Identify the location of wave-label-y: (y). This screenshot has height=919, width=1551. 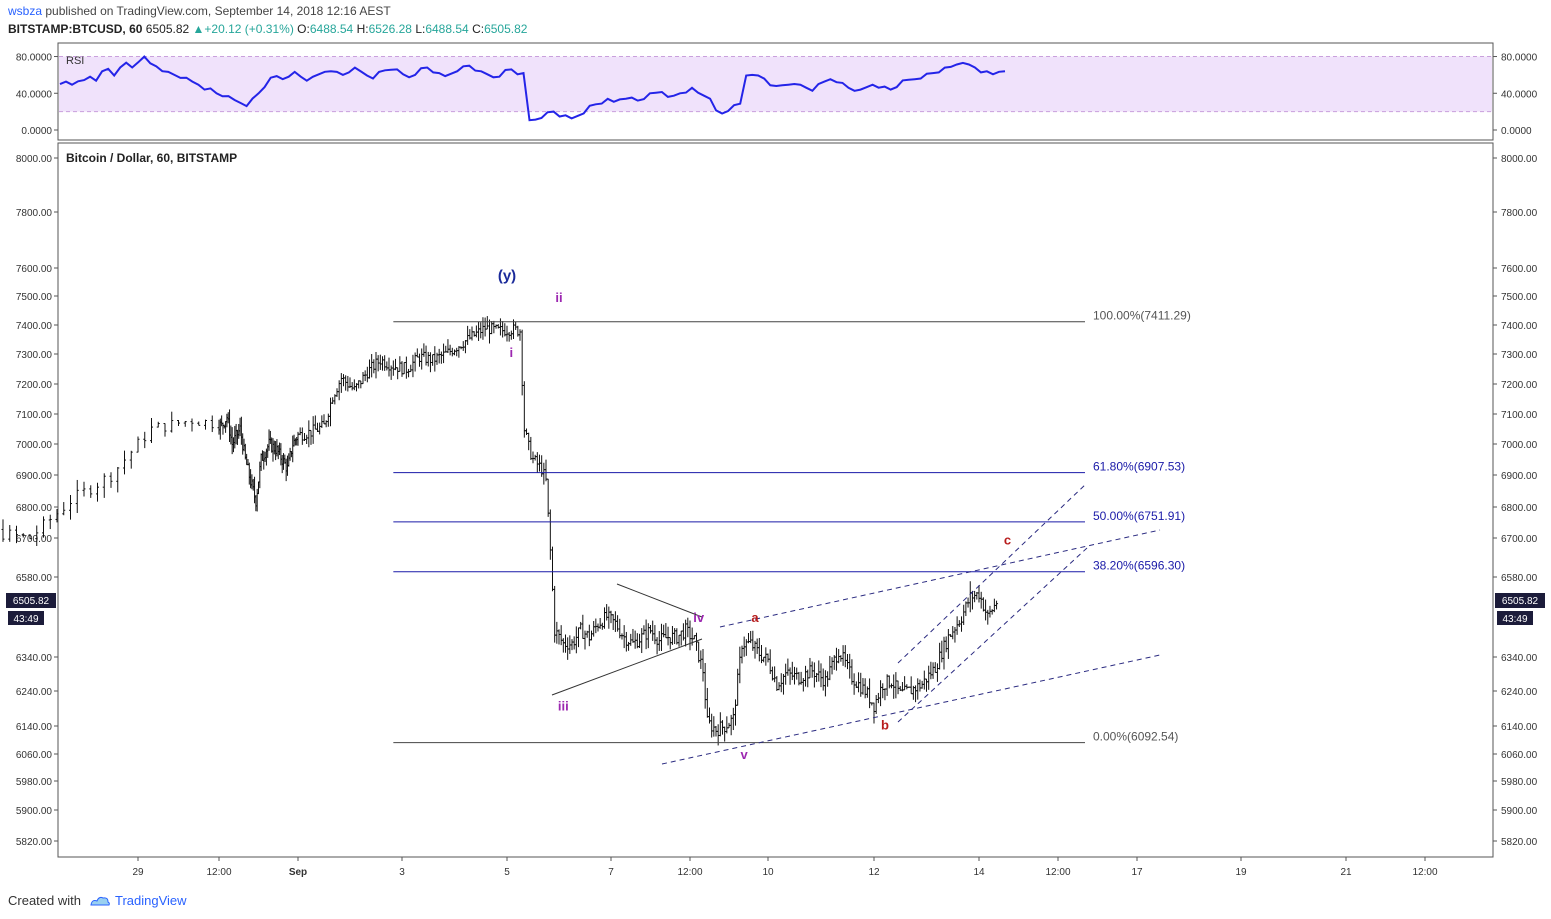
(507, 276).